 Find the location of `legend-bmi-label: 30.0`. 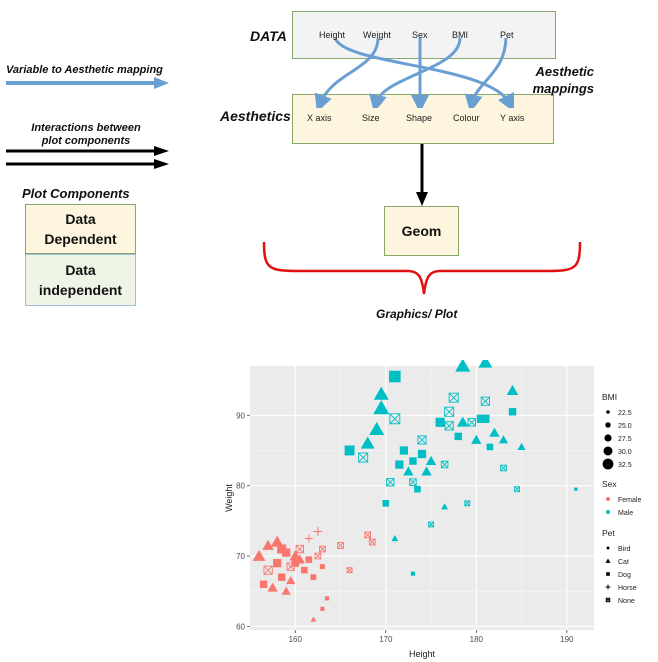

legend-bmi-label: 30.0 is located at coordinates (625, 452).